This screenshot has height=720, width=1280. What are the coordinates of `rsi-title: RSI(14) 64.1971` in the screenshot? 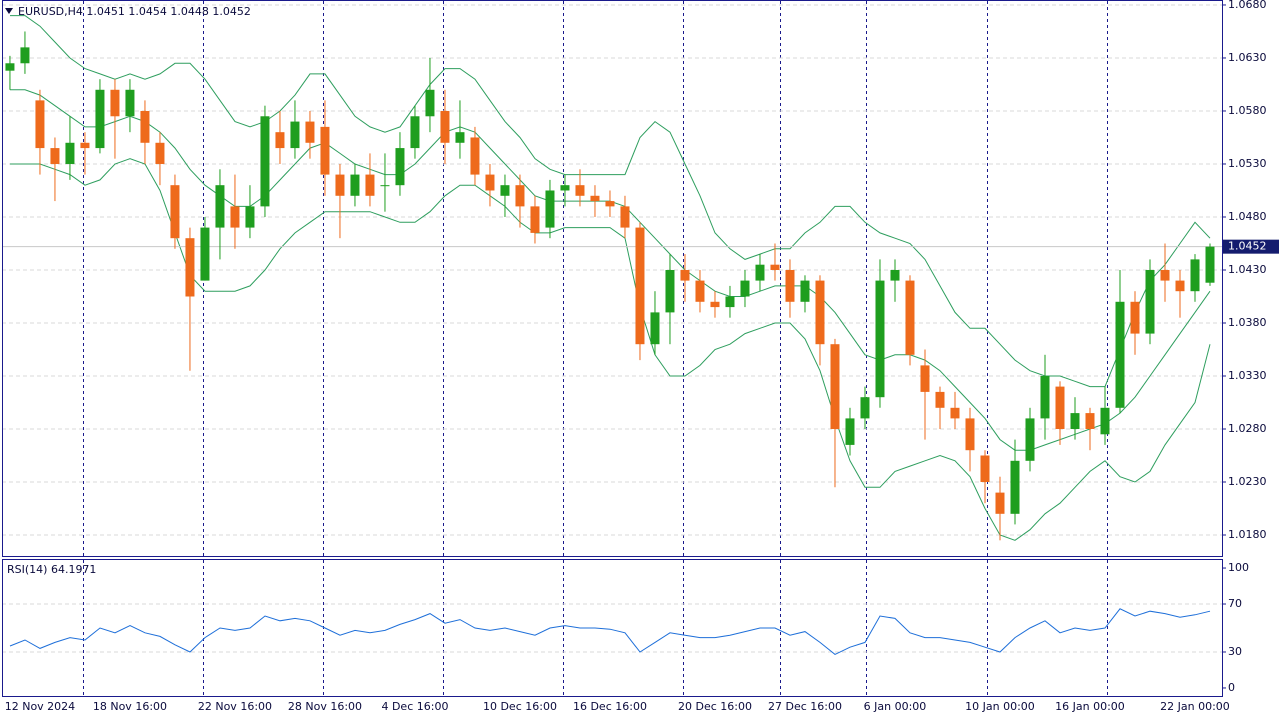 It's located at (51, 569).